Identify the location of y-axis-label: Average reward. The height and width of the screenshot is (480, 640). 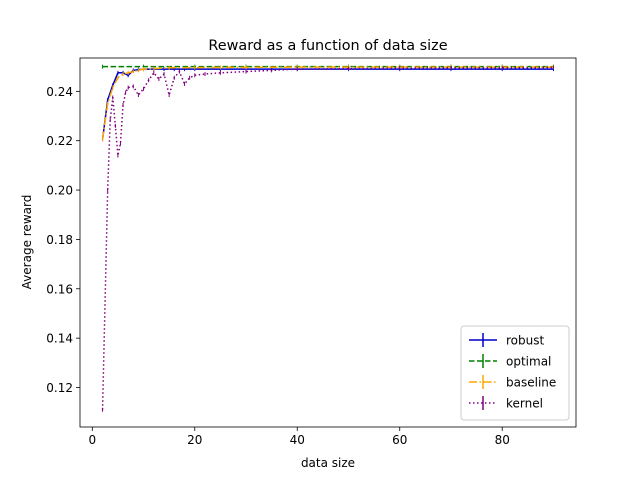
(27, 242).